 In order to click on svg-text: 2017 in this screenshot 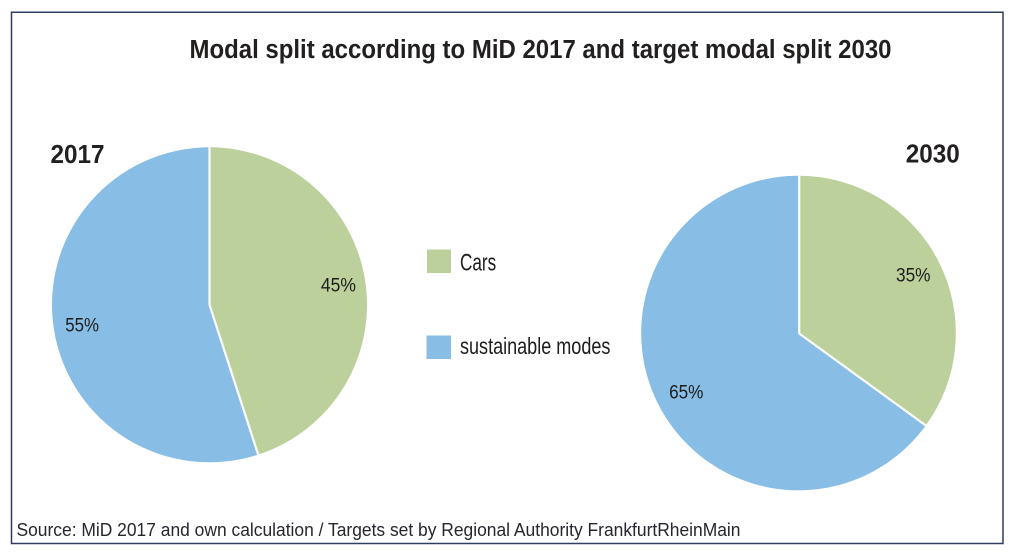, I will do `click(78, 154)`.